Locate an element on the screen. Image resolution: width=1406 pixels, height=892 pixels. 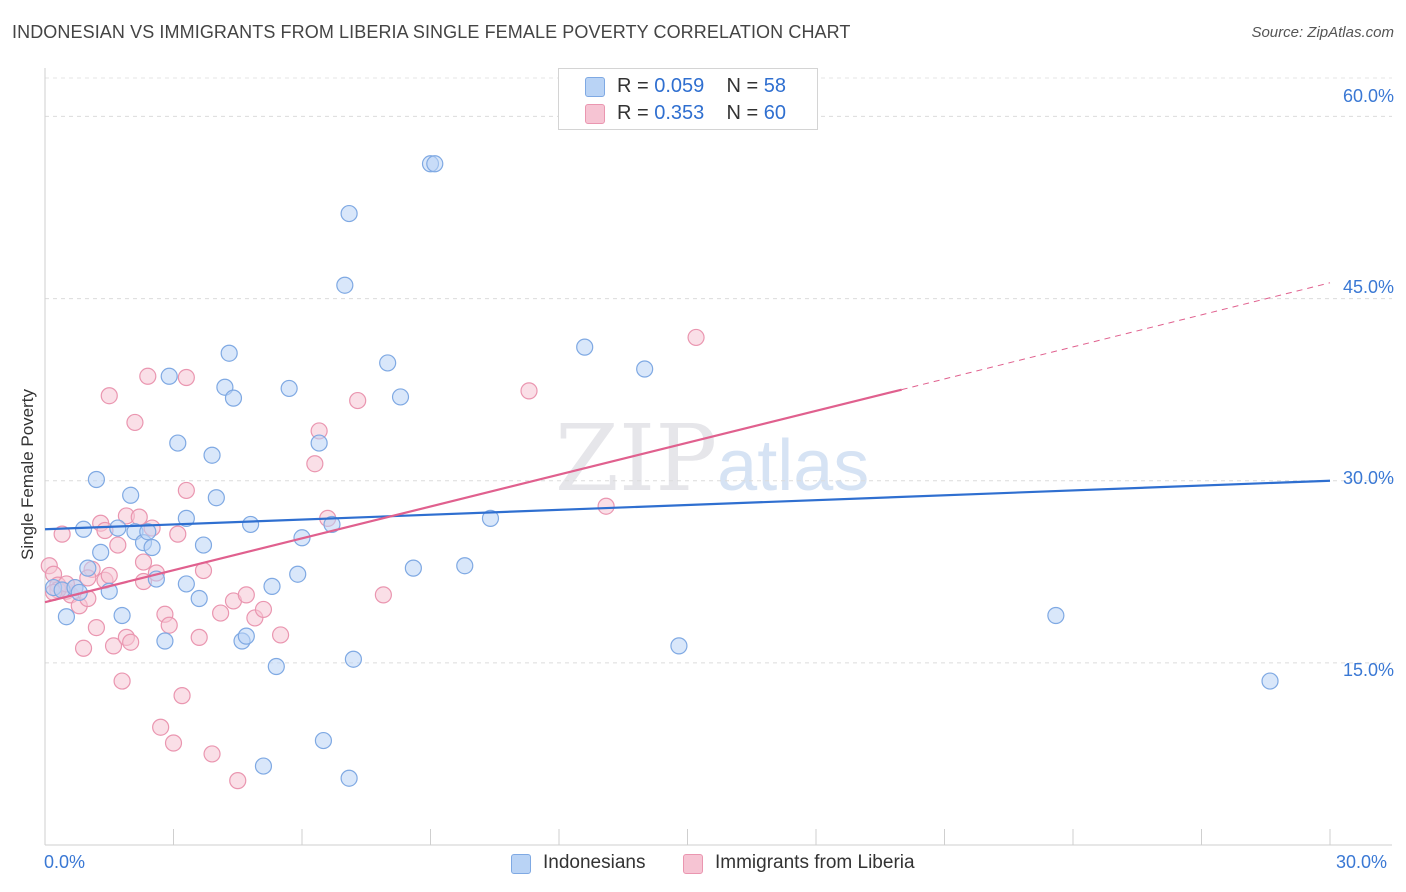
r-value: 0.353 is located at coordinates (679, 113).